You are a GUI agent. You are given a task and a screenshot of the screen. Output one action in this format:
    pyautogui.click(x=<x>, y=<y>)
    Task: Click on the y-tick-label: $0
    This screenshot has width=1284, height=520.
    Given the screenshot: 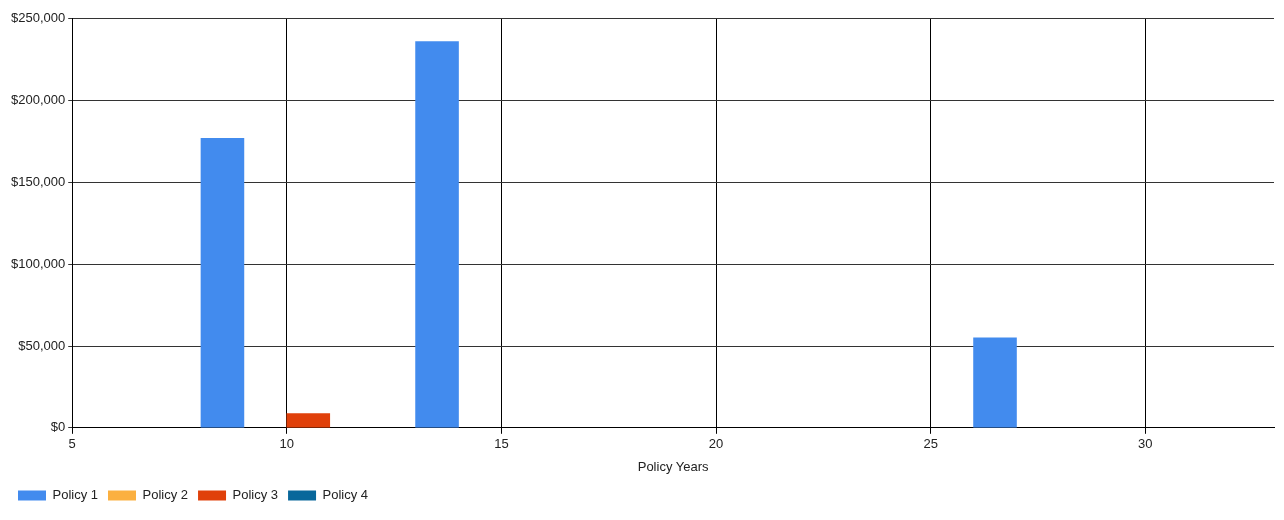 What is the action you would take?
    pyautogui.click(x=58, y=427)
    